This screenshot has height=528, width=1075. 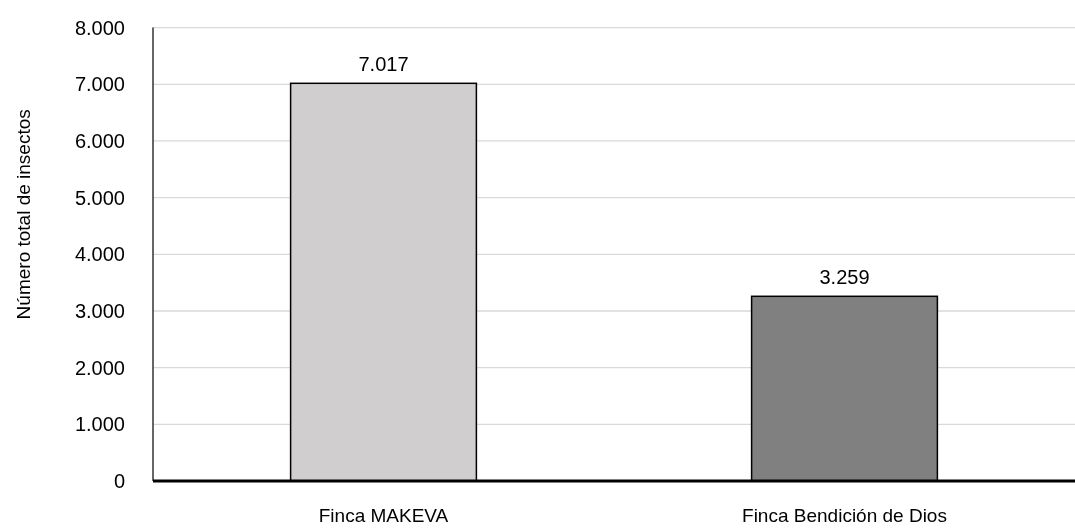 What do you see at coordinates (383, 64) in the screenshot?
I see `data-label: 7.017` at bounding box center [383, 64].